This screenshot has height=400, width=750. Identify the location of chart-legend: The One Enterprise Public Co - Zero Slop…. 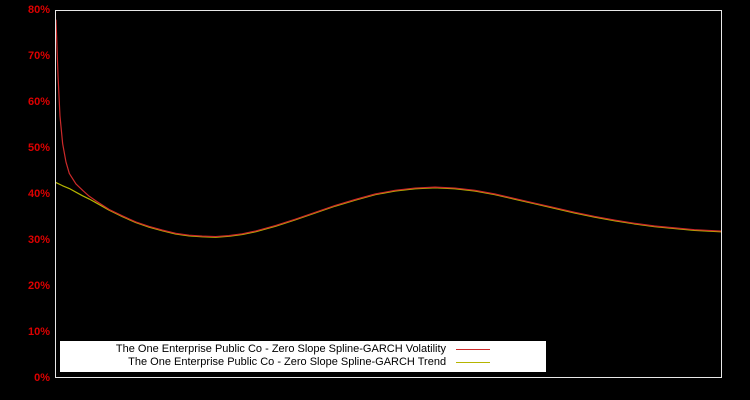
(303, 356).